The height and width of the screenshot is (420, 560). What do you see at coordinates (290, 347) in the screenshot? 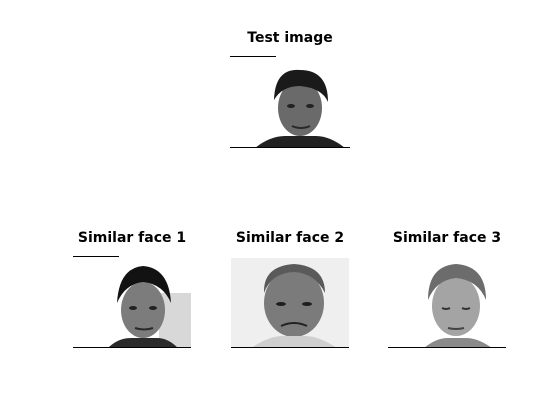
I see `similar-face-2-bottom-rule` at bounding box center [290, 347].